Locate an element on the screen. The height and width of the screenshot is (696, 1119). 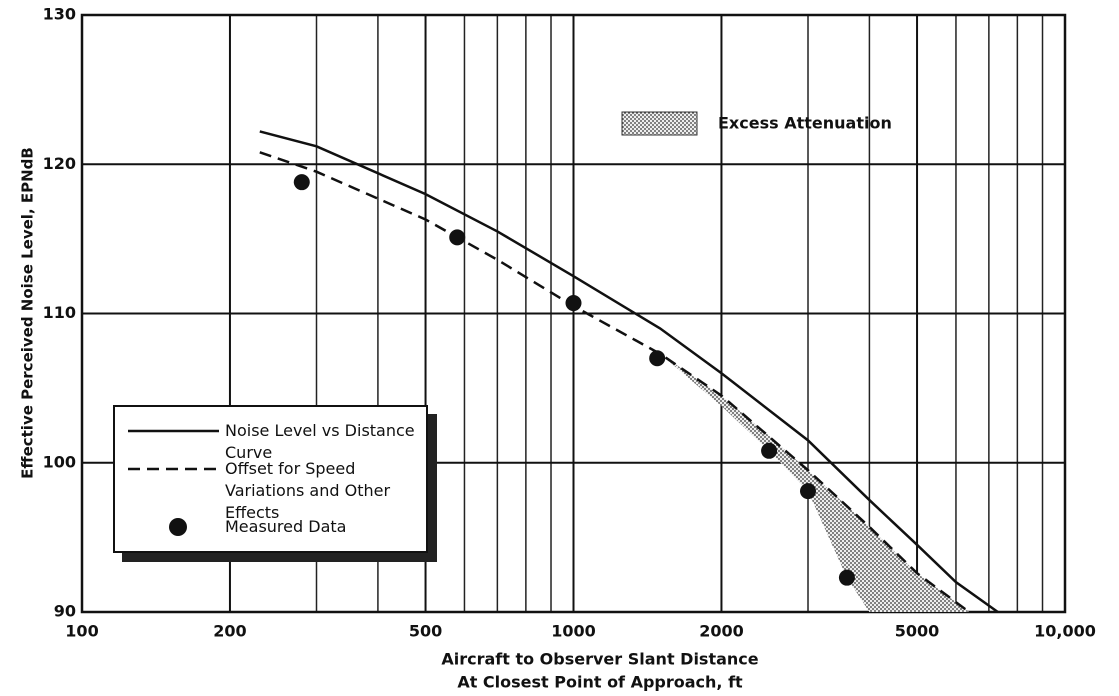
x-axis-label: At Closest Point of Approach, ft is located at coordinates (600, 682).